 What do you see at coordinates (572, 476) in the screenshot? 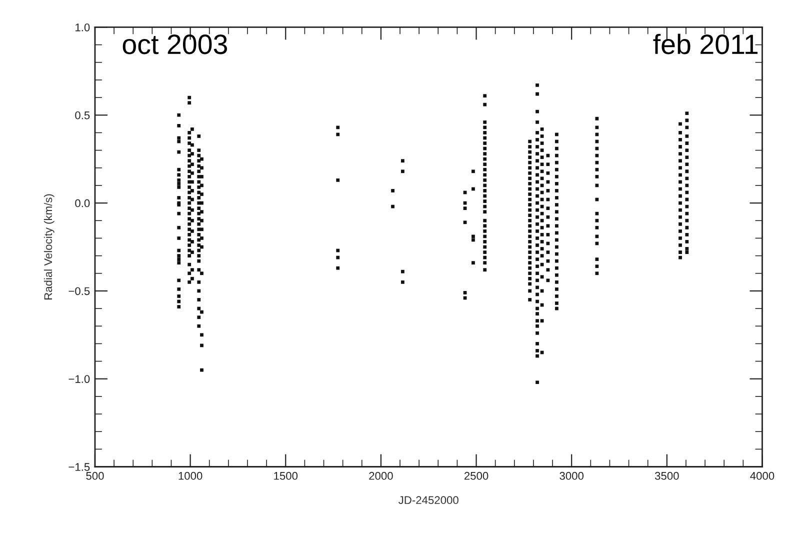
I see `x-tick-label: 3000` at bounding box center [572, 476].